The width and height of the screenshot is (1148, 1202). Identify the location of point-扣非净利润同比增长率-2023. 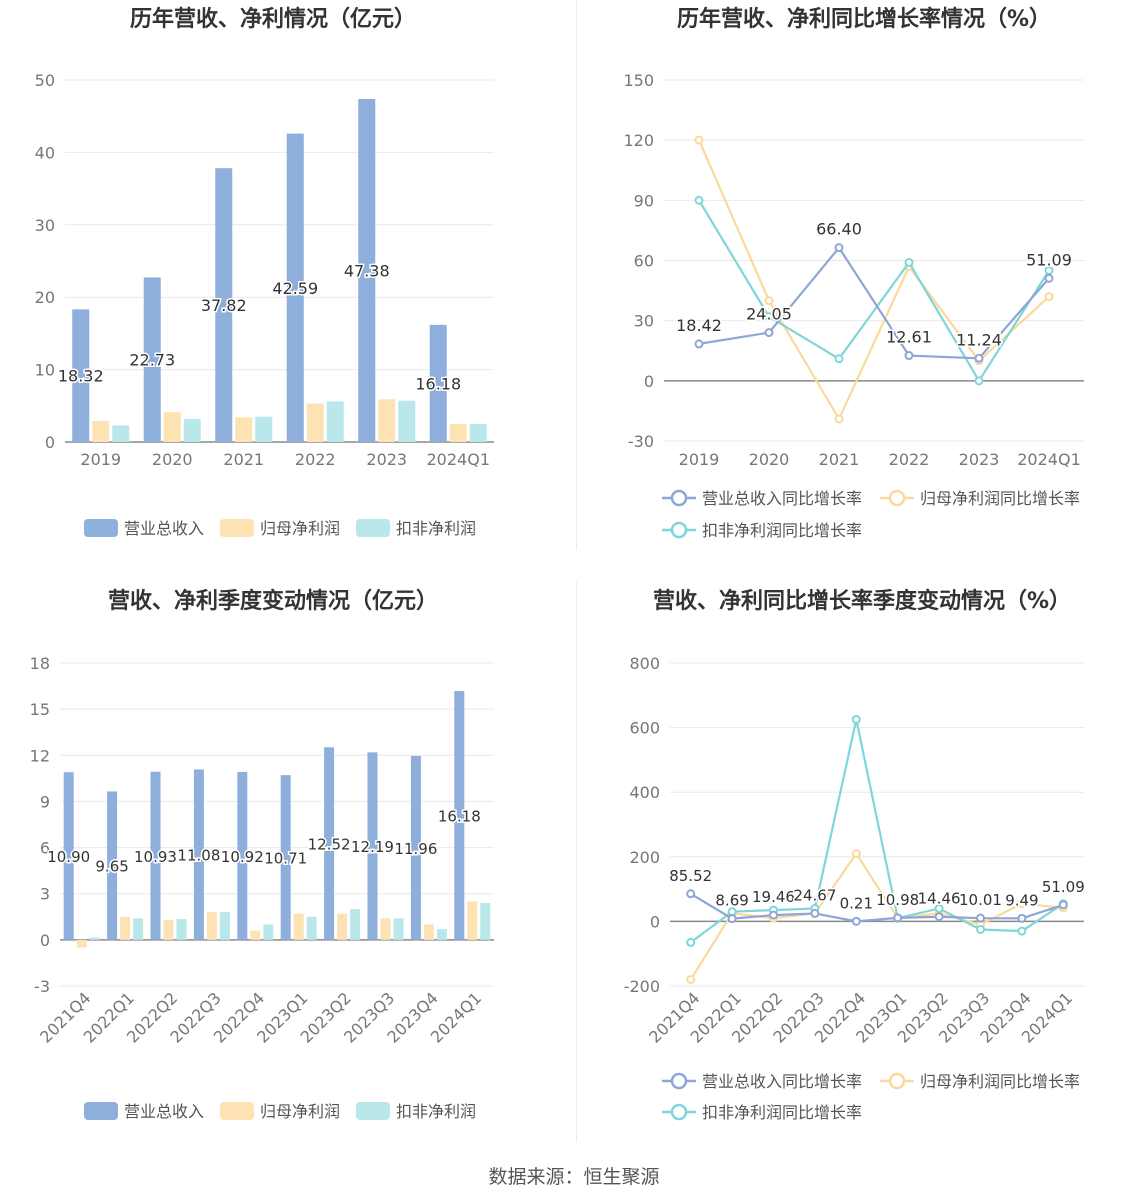
(979, 381).